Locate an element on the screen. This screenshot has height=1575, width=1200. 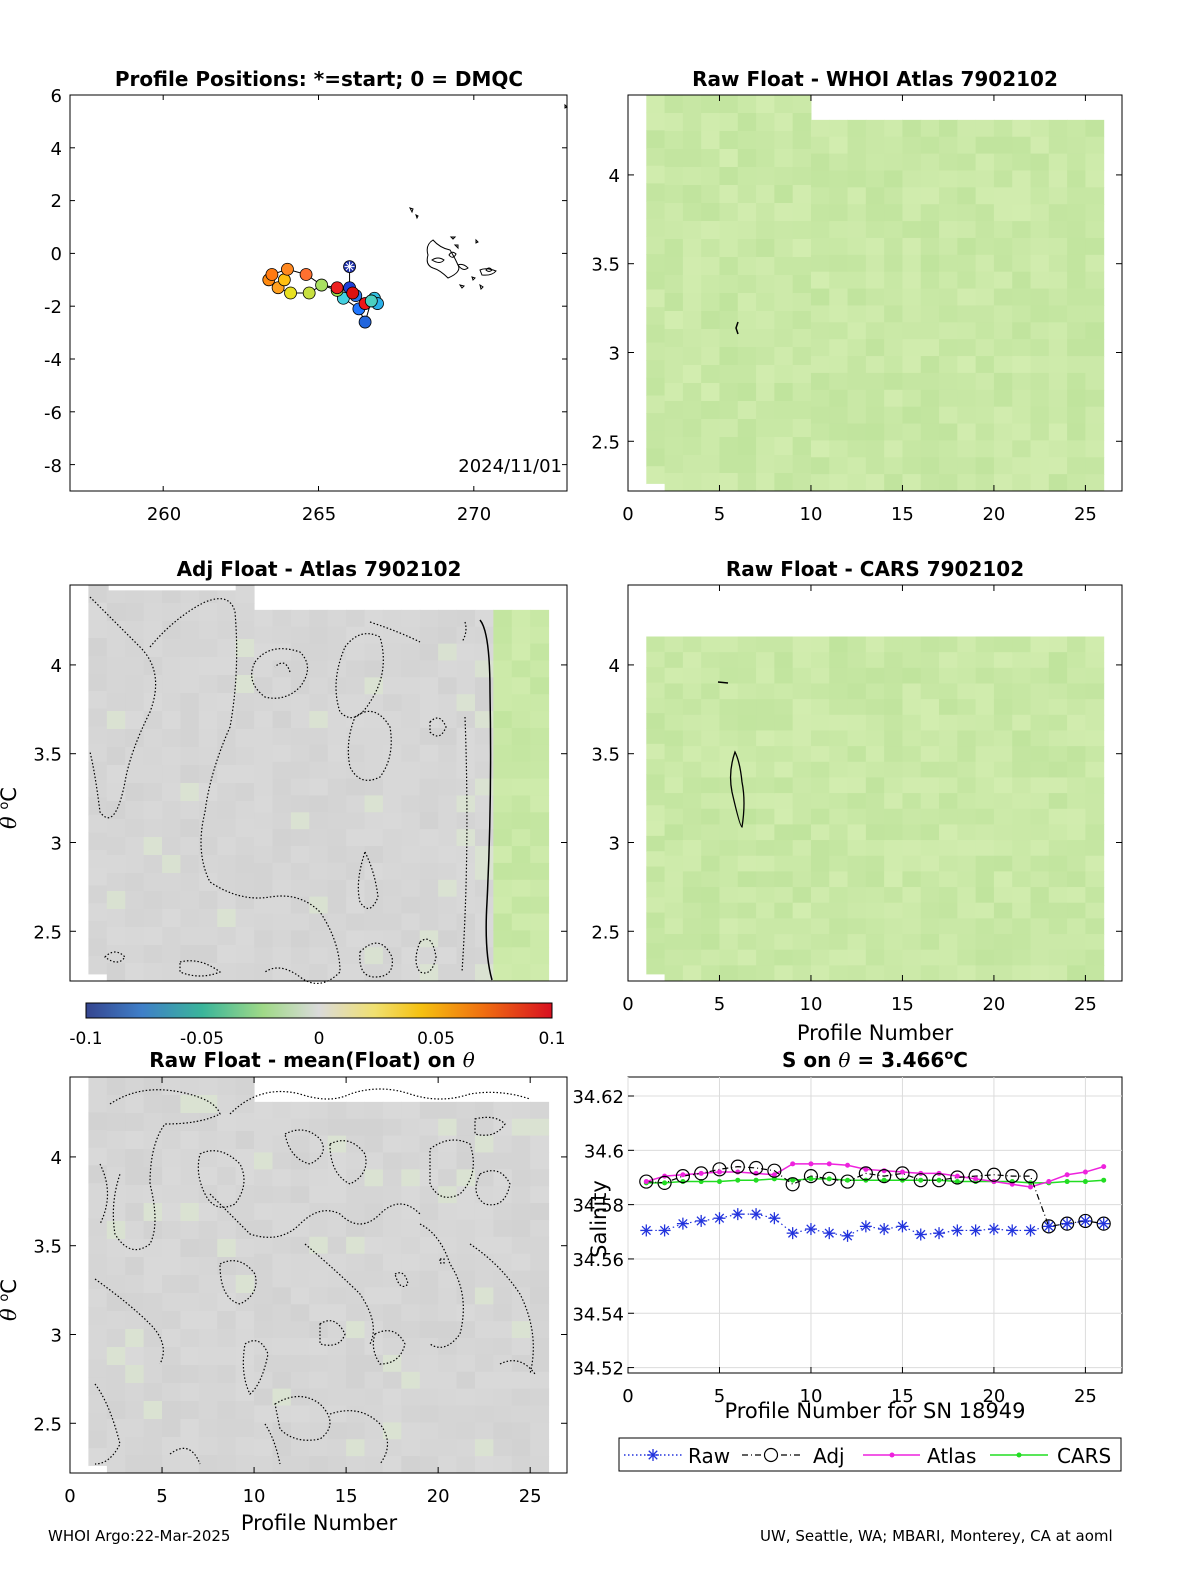
sal-xtick-label: 25 is located at coordinates (1085, 1396).